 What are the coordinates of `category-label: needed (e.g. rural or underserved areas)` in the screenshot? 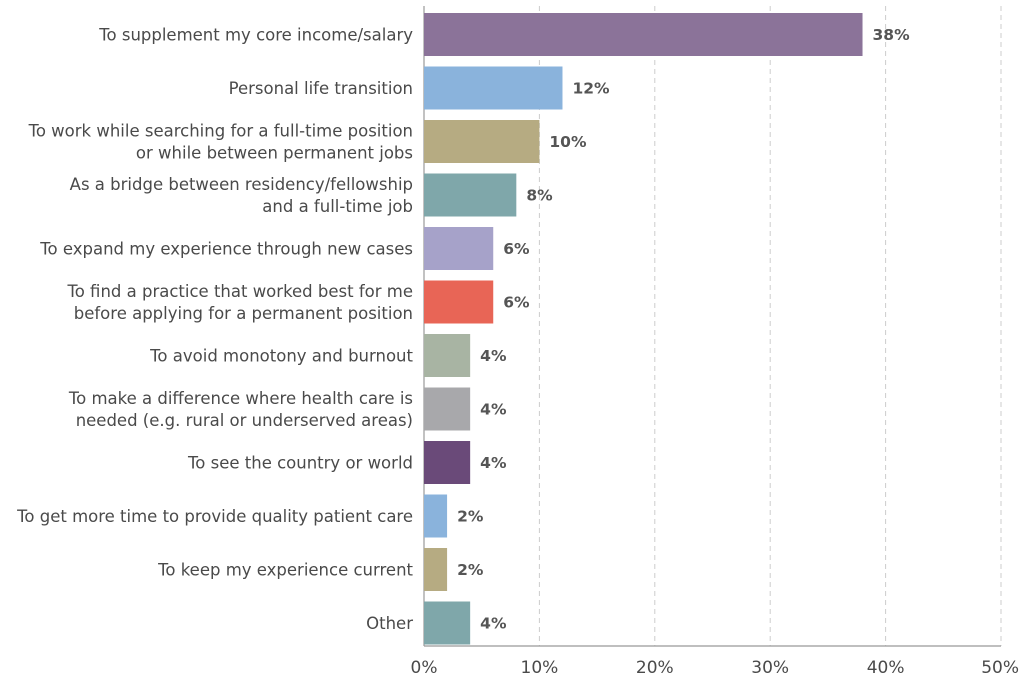 It's located at (244, 420).